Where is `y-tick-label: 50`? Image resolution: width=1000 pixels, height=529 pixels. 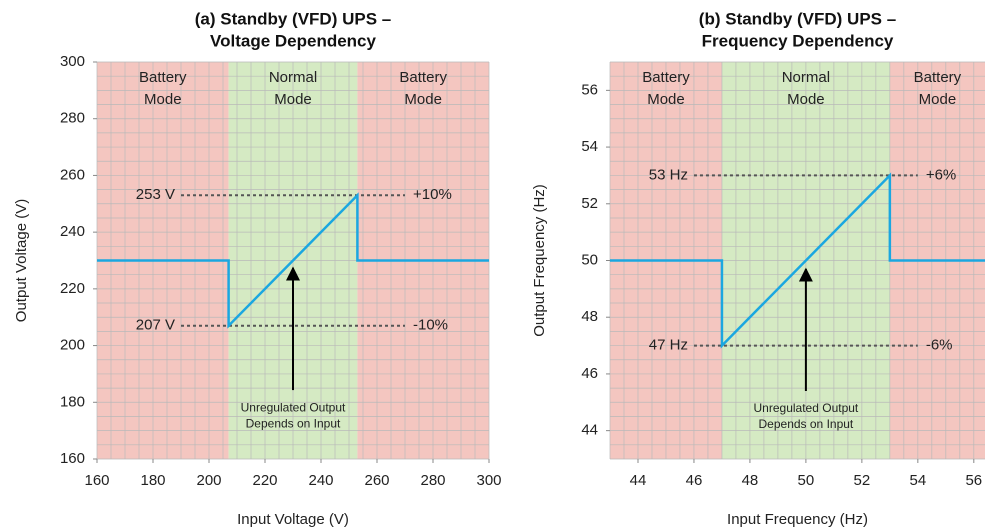 y-tick-label: 50 is located at coordinates (589, 259).